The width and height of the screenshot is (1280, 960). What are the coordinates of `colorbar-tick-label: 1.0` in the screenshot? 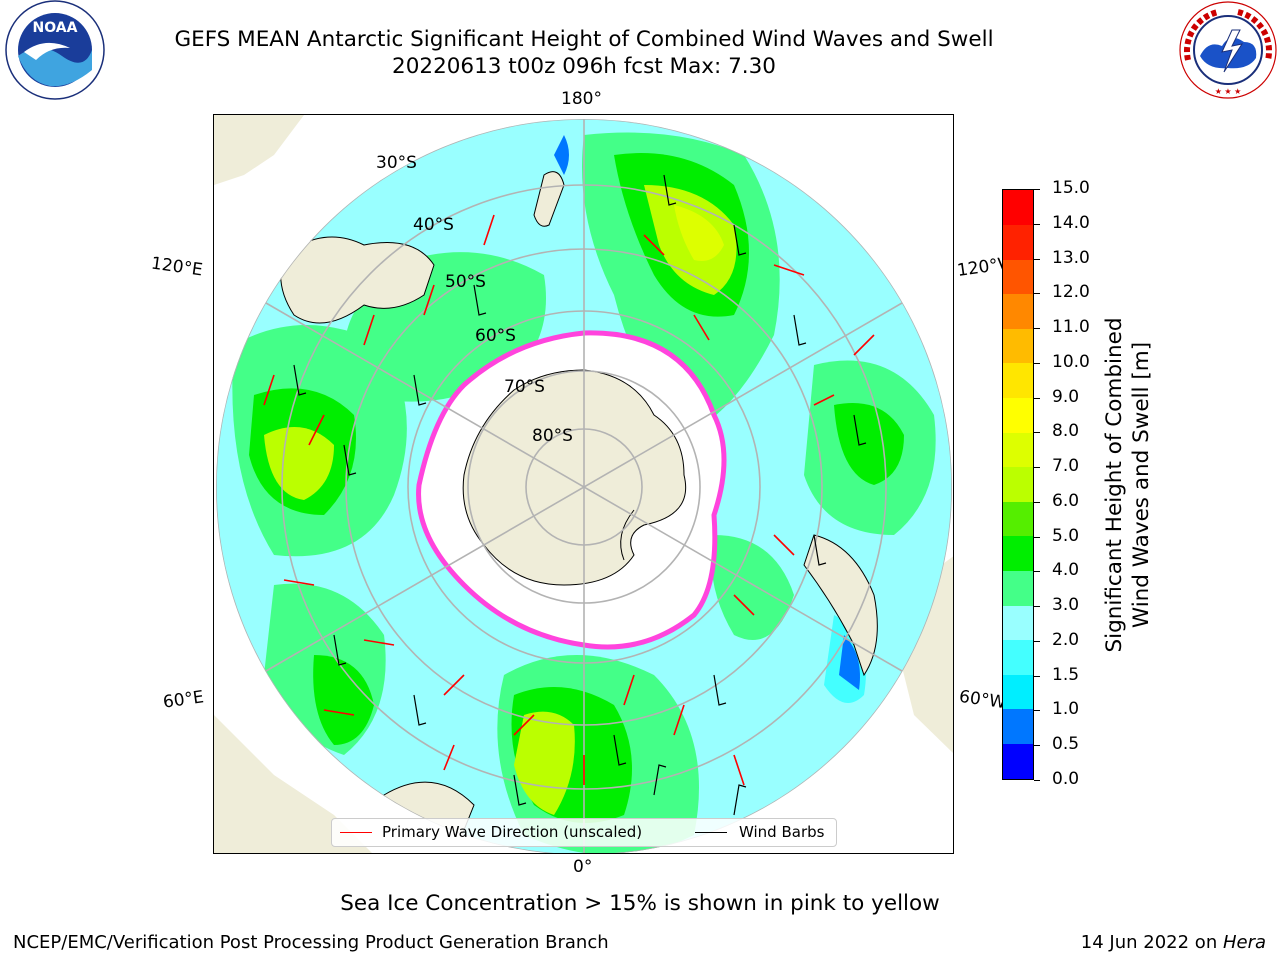 It's located at (1066, 709).